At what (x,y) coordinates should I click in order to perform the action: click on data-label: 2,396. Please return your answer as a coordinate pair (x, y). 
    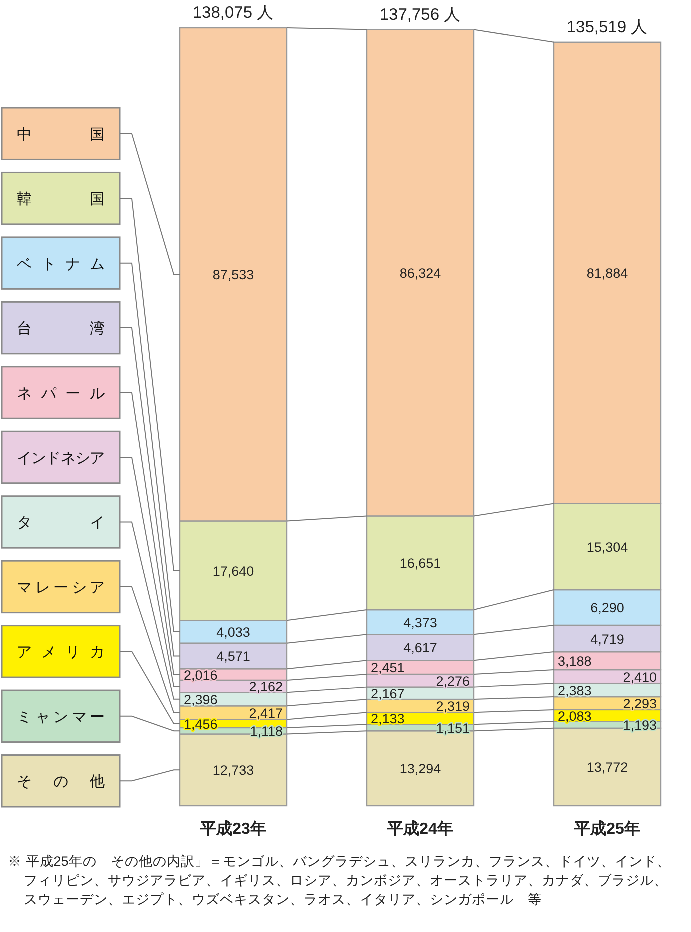
    Looking at the image, I should click on (201, 700).